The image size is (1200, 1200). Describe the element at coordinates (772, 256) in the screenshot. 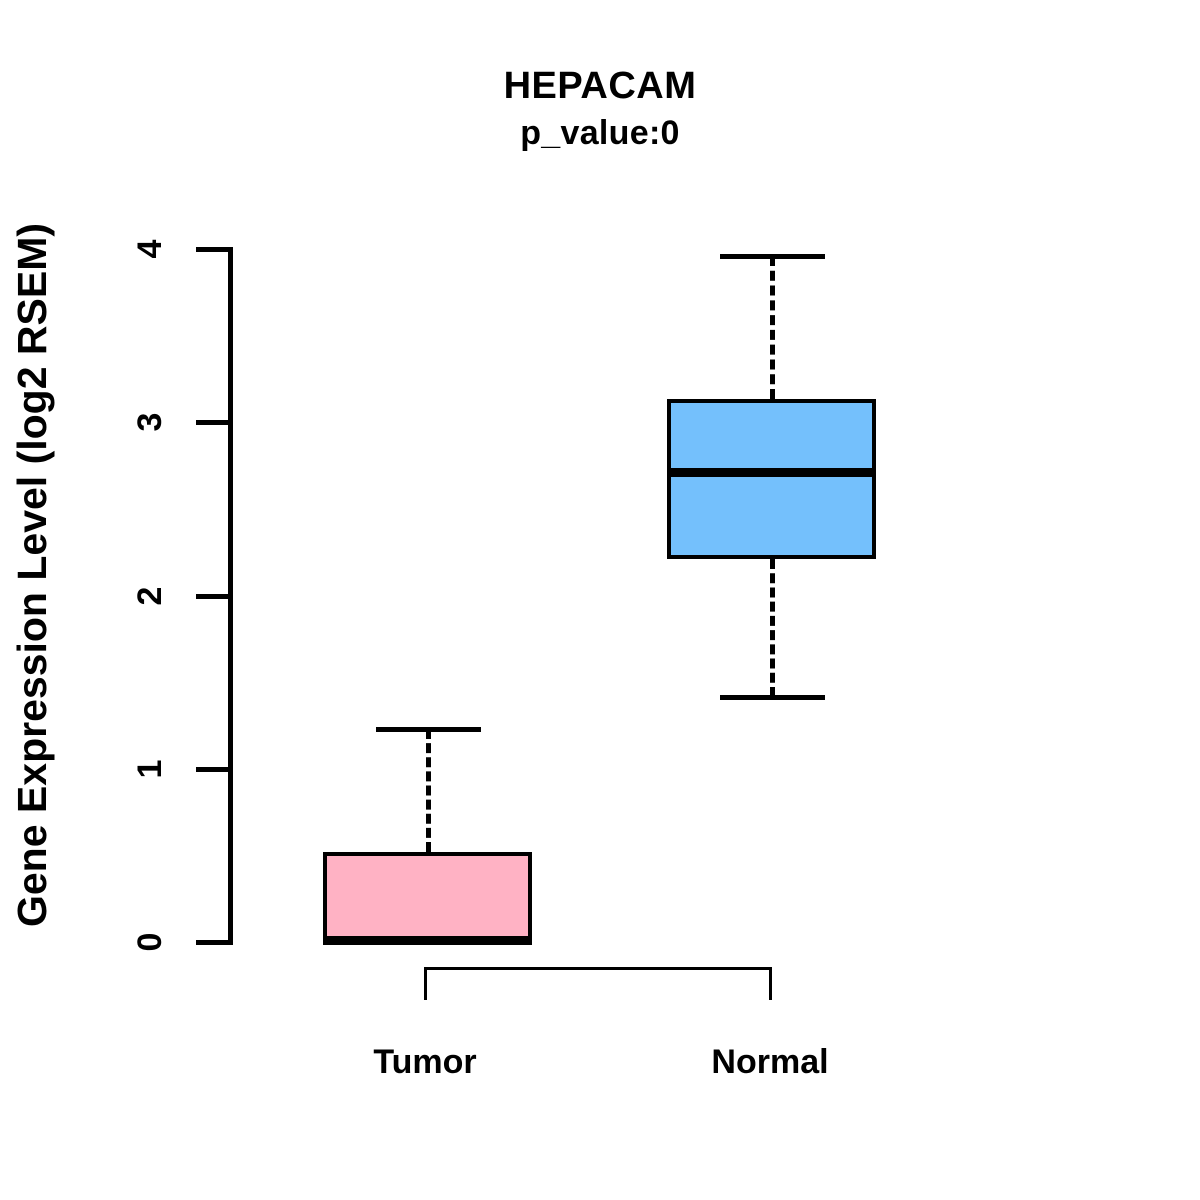

I see `whisker-cap-upper-normal` at that location.